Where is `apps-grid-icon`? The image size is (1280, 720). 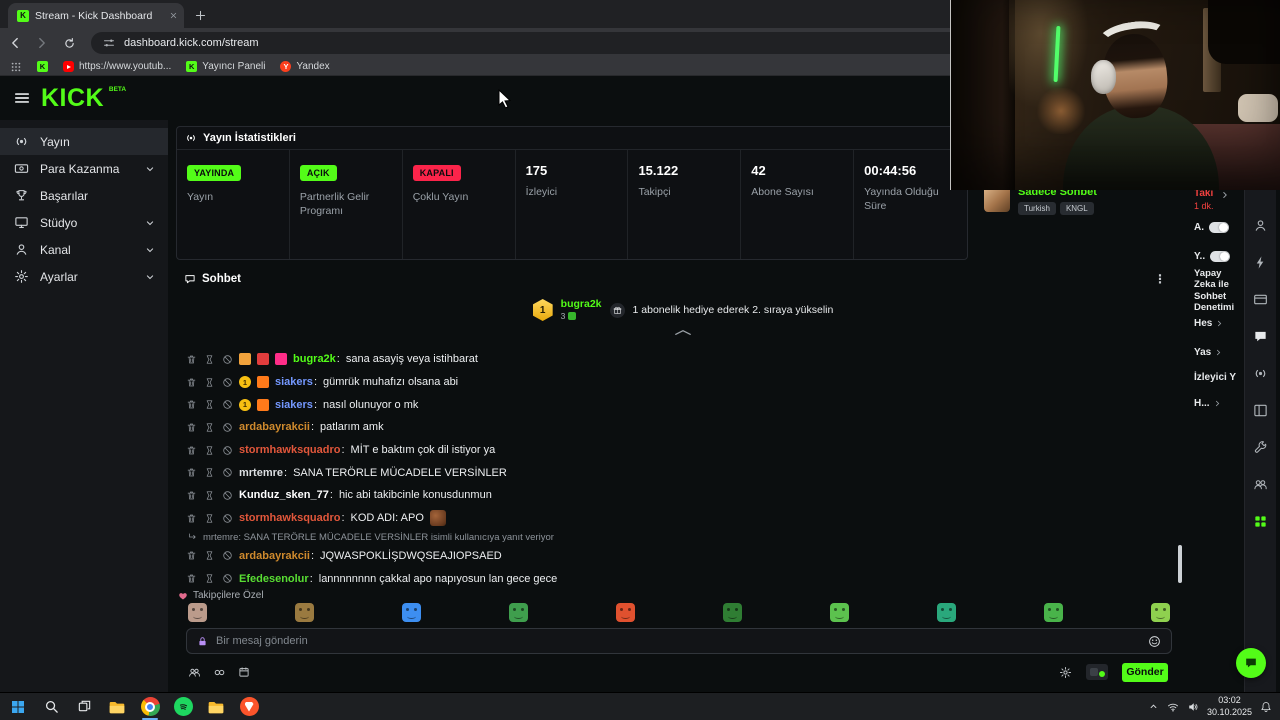
apps-grid-icon is located at coordinates (16, 67).